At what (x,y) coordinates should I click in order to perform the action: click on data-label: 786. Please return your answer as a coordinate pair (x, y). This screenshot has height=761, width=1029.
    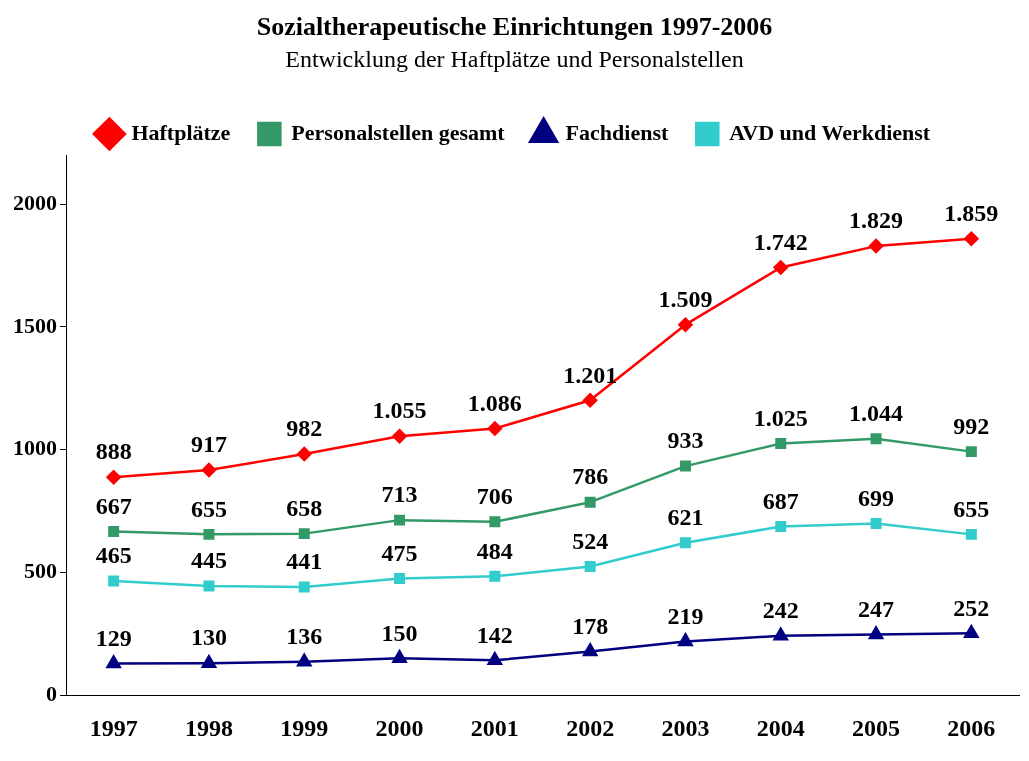
    Looking at the image, I should click on (590, 476).